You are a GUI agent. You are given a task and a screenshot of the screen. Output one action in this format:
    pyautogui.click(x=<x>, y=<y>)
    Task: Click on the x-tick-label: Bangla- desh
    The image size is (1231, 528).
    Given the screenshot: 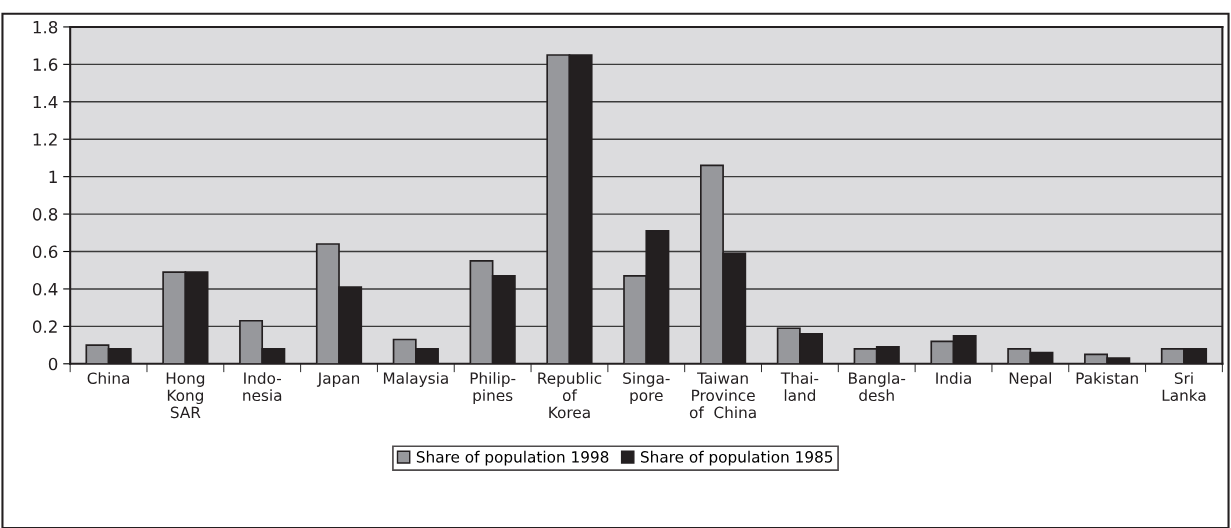 What is the action you would take?
    pyautogui.click(x=877, y=387)
    